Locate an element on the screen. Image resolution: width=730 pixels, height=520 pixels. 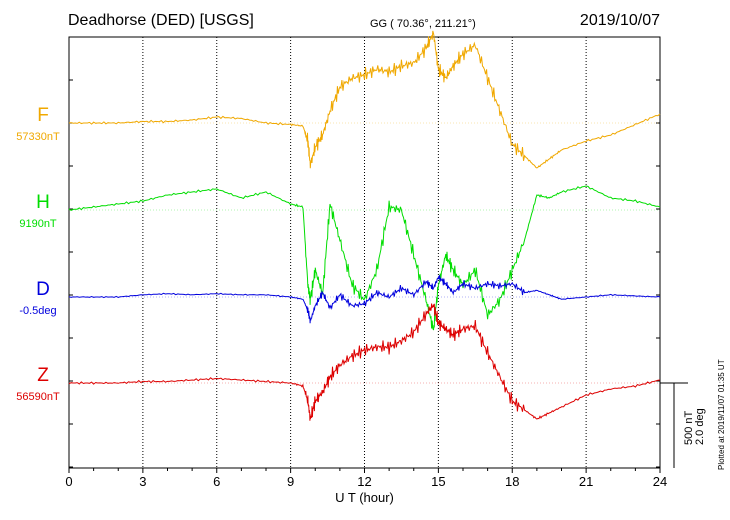
x-tick-label: 12 is located at coordinates (364, 481).